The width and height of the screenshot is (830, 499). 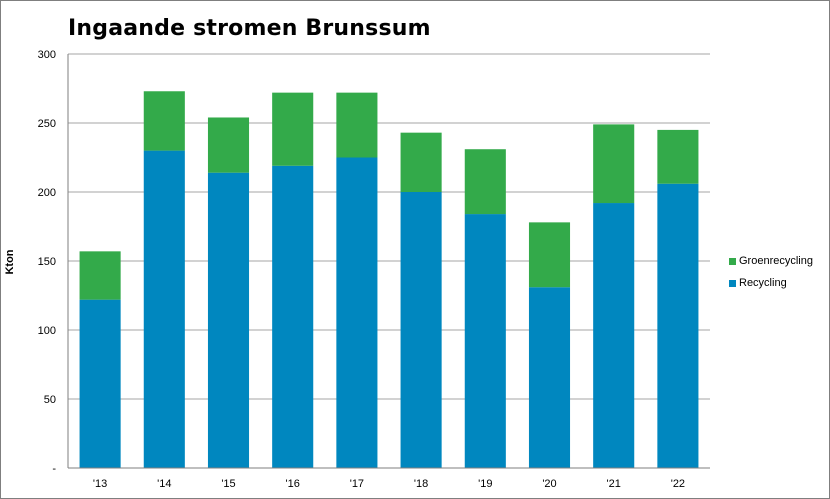 I want to click on legend-item-recycling: Recycling, so click(x=771, y=283).